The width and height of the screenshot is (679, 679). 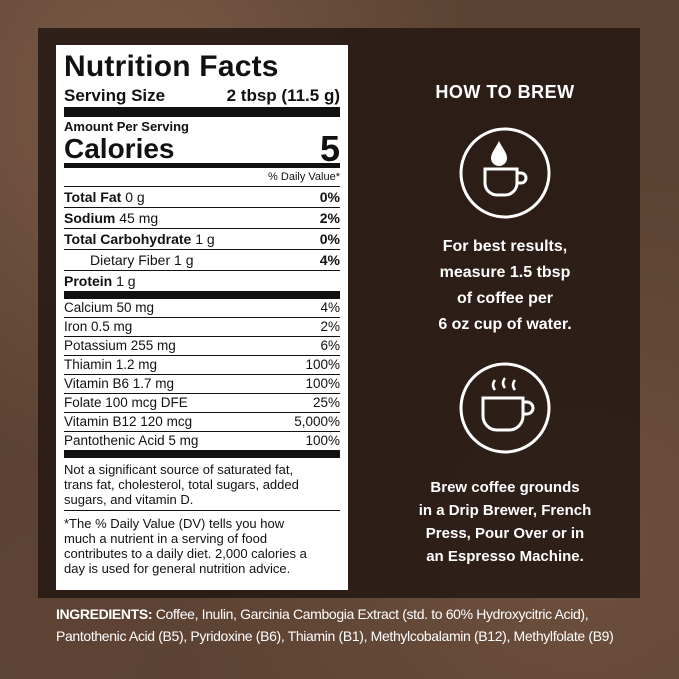 I want to click on vitamin-row: Vitamin B12 120 mcg 5,000%, so click(x=202, y=422).